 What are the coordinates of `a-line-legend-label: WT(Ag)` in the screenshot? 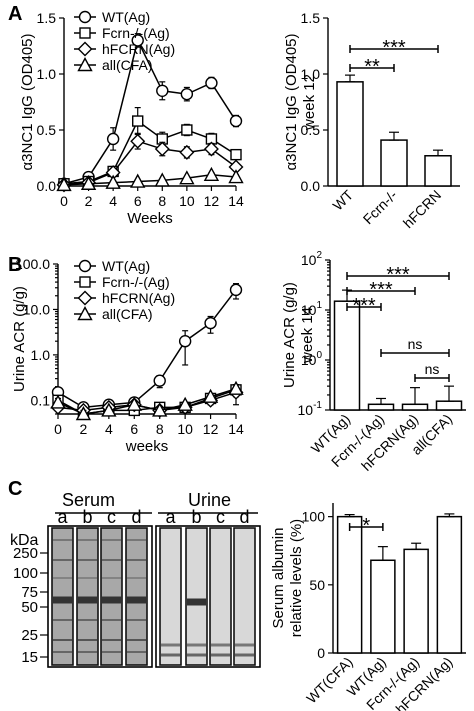 It's located at (126, 17).